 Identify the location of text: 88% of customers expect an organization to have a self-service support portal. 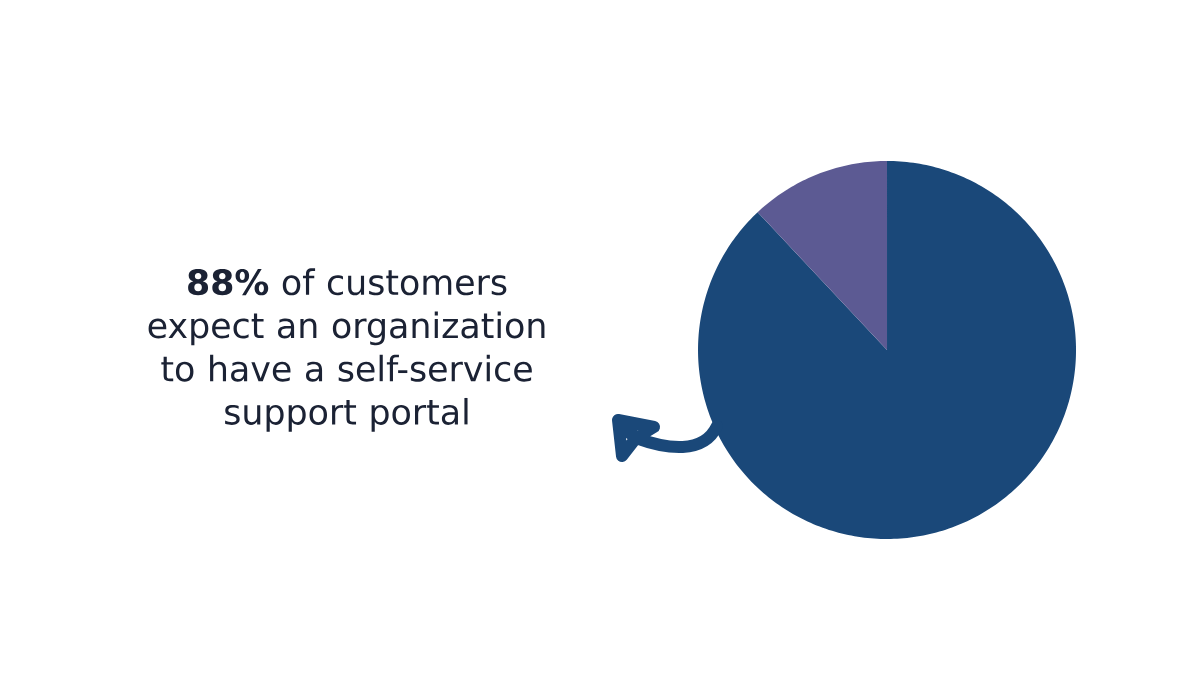
(346, 350).